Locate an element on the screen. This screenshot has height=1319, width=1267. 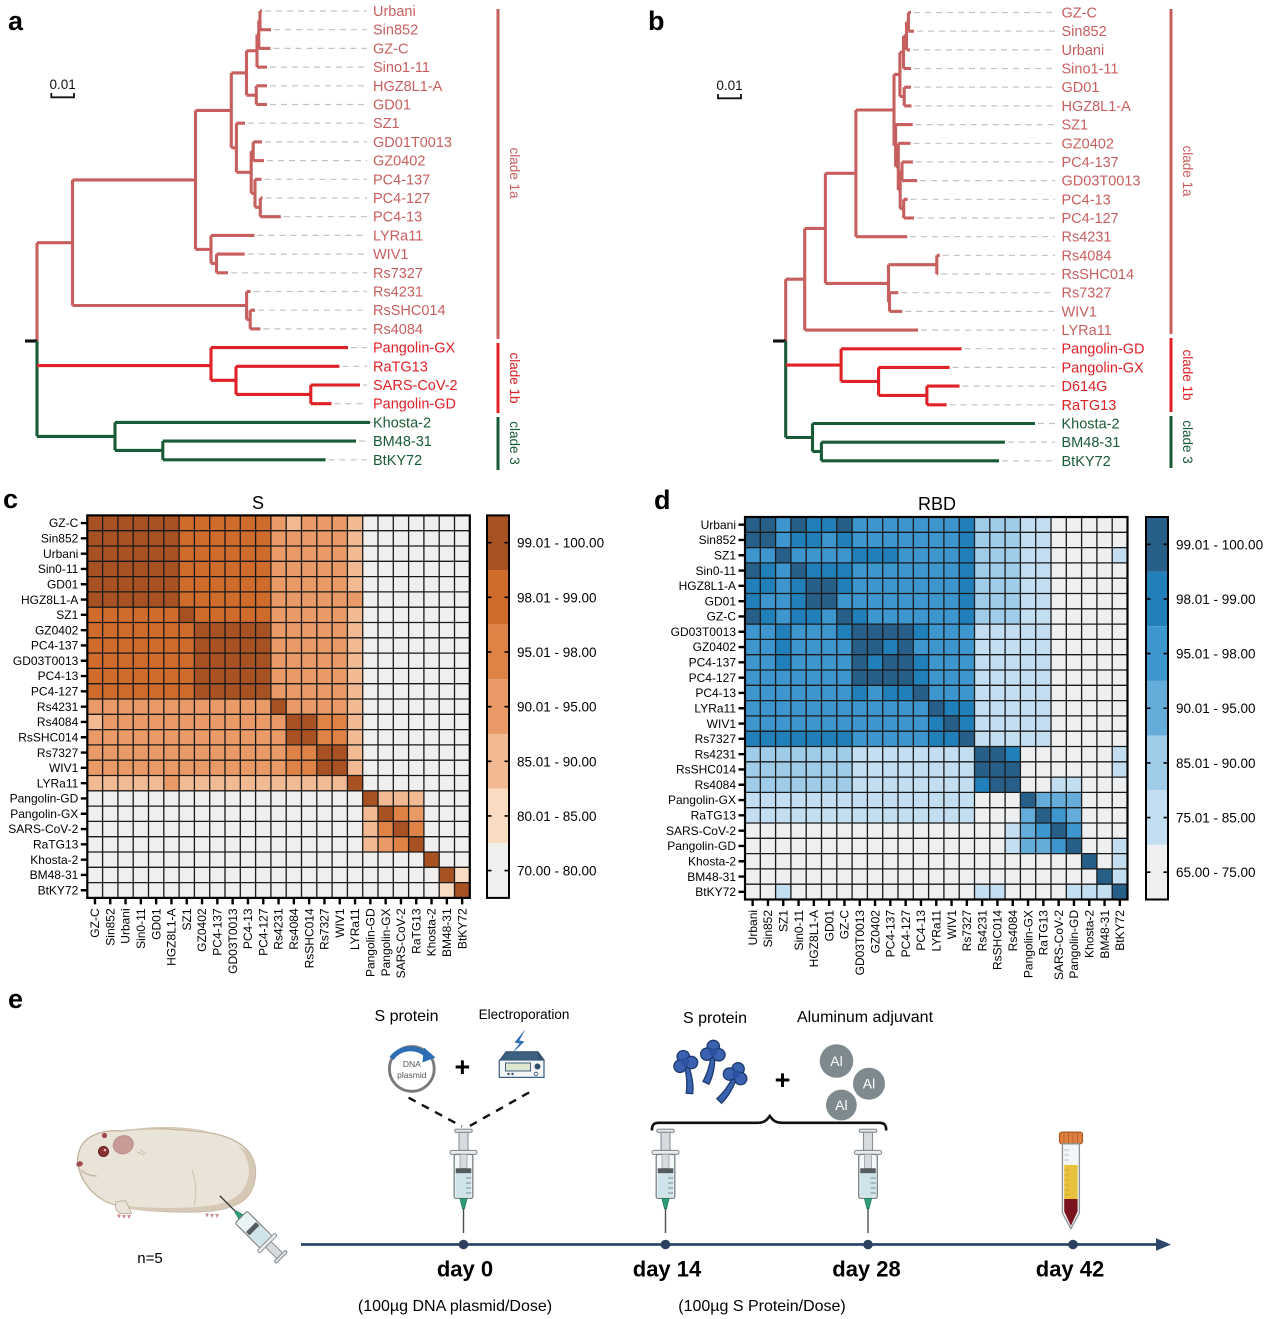
svg-text: 75.01 - 85.00 is located at coordinates (1216, 818).